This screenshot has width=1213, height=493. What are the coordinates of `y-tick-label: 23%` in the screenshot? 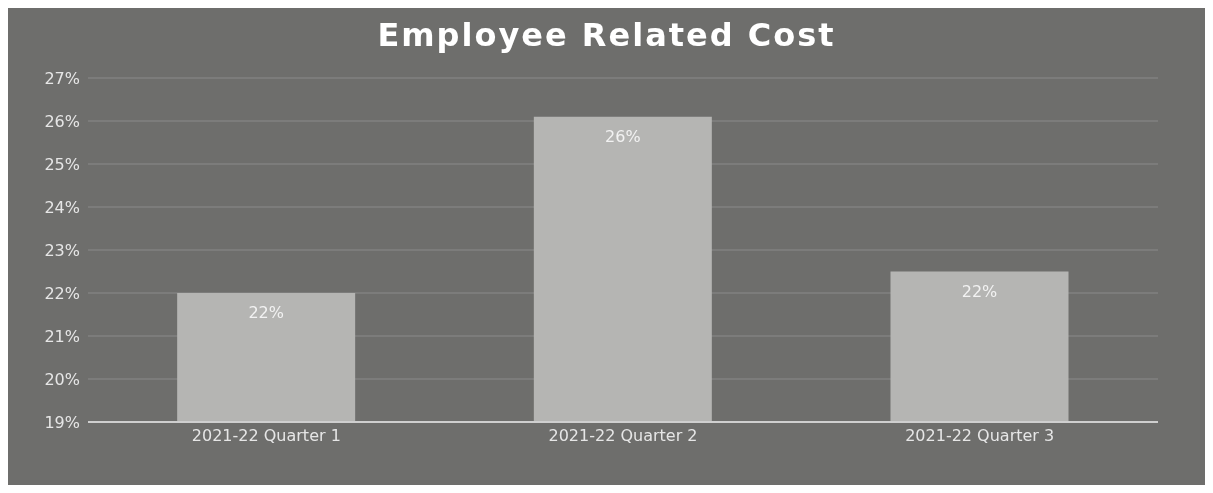 It's located at (62, 250).